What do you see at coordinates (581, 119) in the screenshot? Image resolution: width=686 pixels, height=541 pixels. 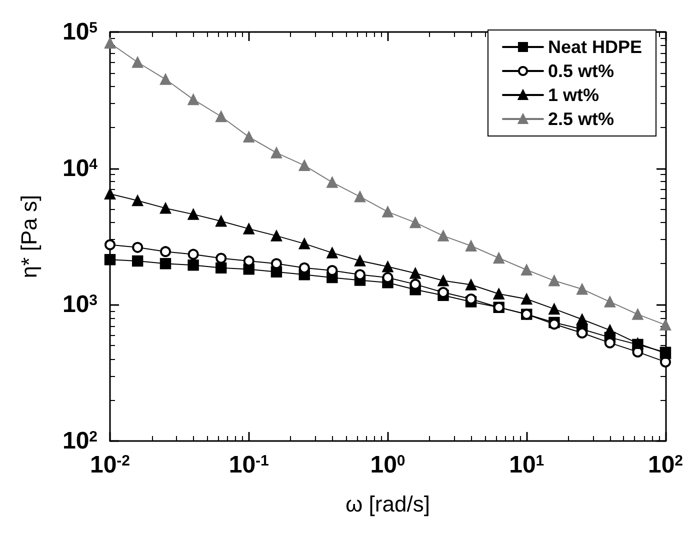 I see `legend-label: 2.5 wt%` at bounding box center [581, 119].